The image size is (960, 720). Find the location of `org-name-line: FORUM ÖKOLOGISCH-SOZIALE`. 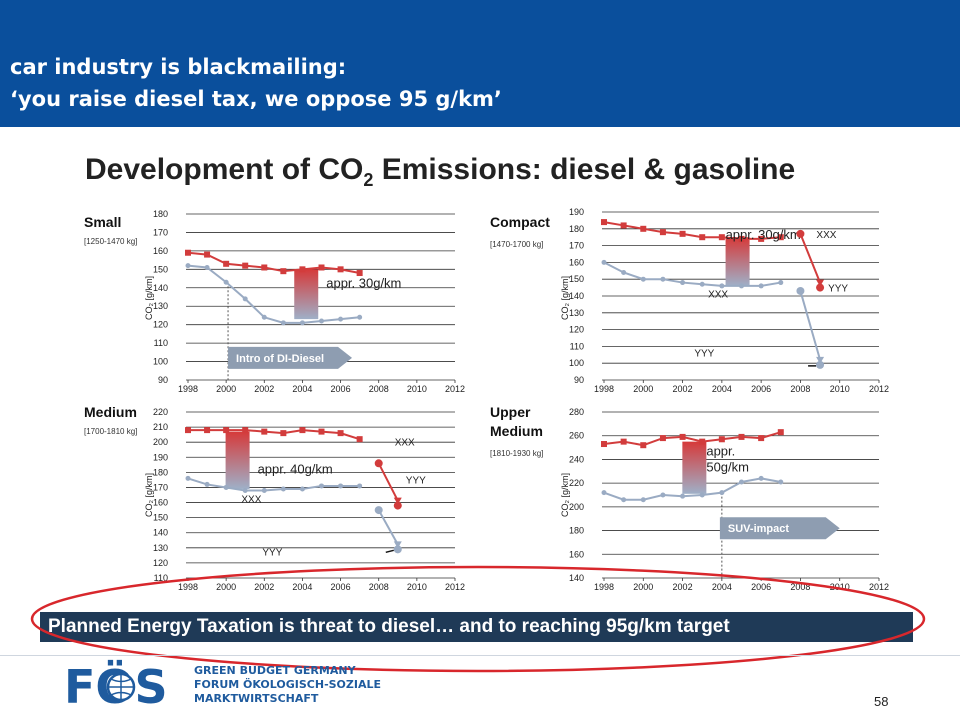

org-name-line: FORUM ÖKOLOGISCH-SOZIALE is located at coordinates (288, 684).